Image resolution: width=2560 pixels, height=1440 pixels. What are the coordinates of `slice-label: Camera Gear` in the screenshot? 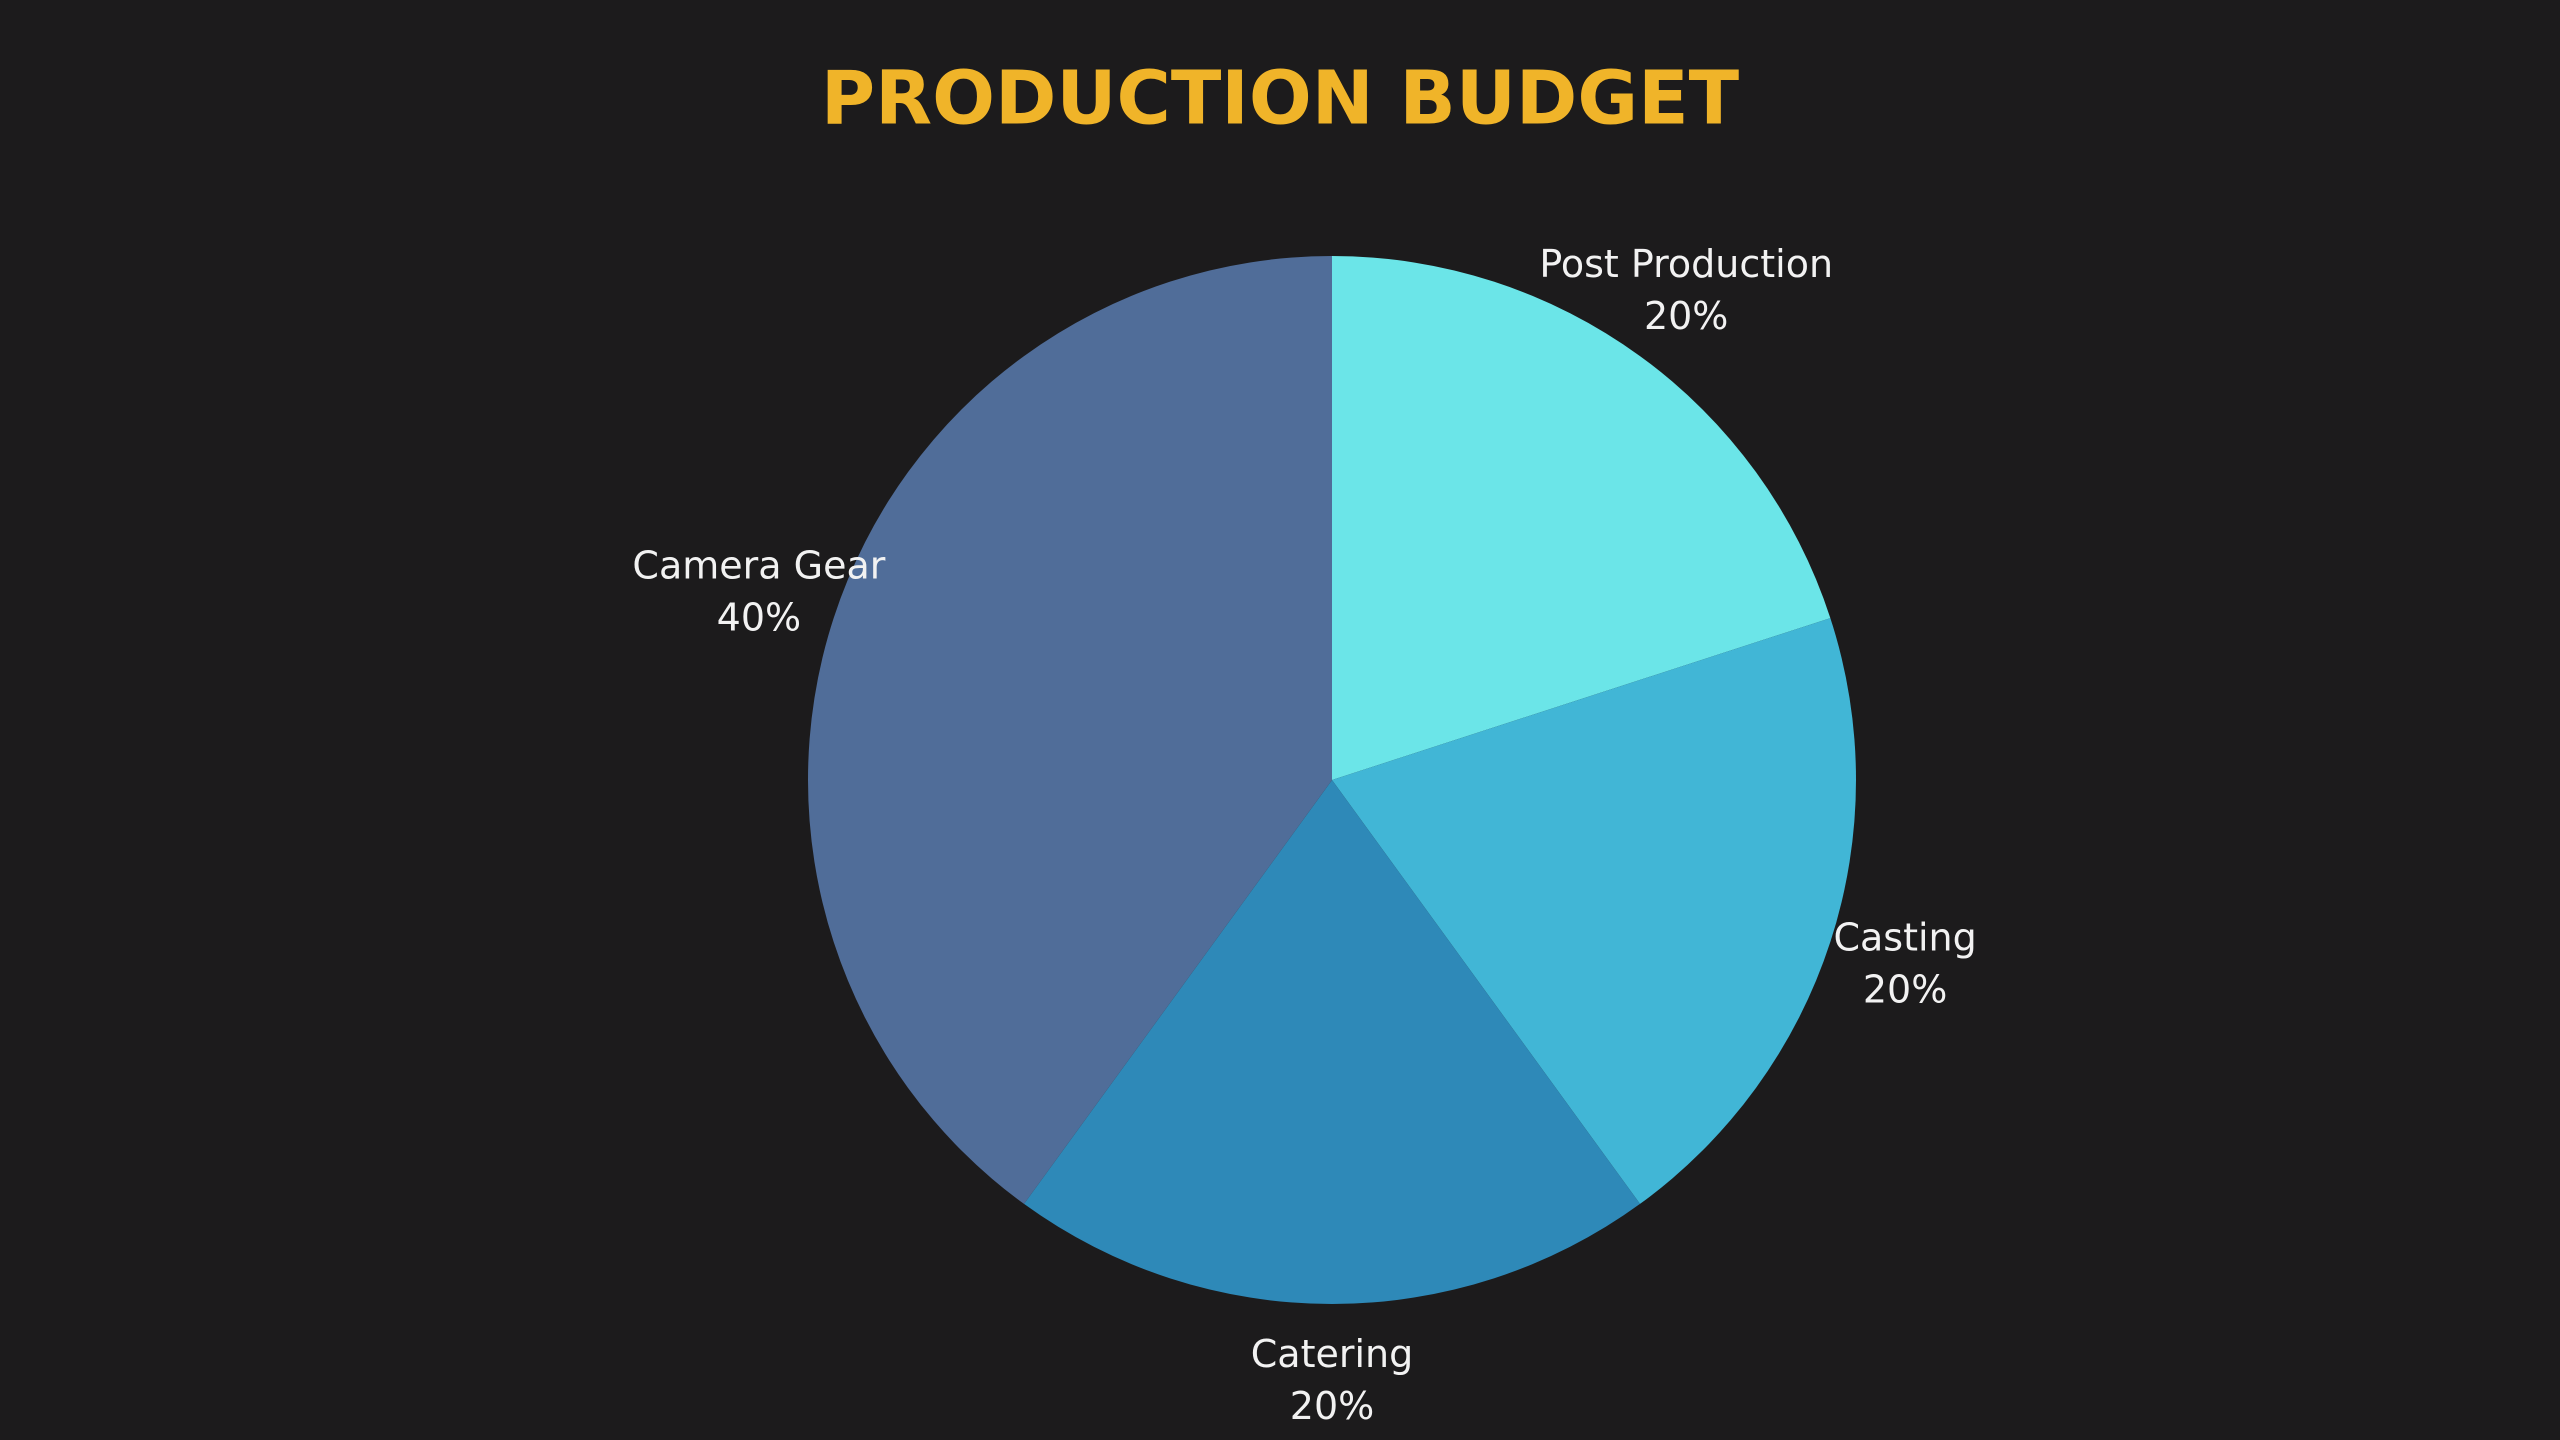 It's located at (758, 565).